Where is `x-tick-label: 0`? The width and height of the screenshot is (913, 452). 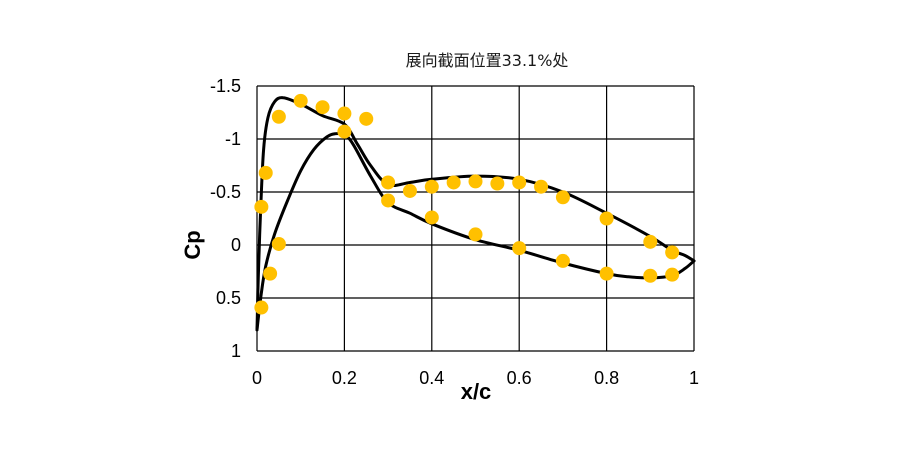
x-tick-label: 0 is located at coordinates (257, 378).